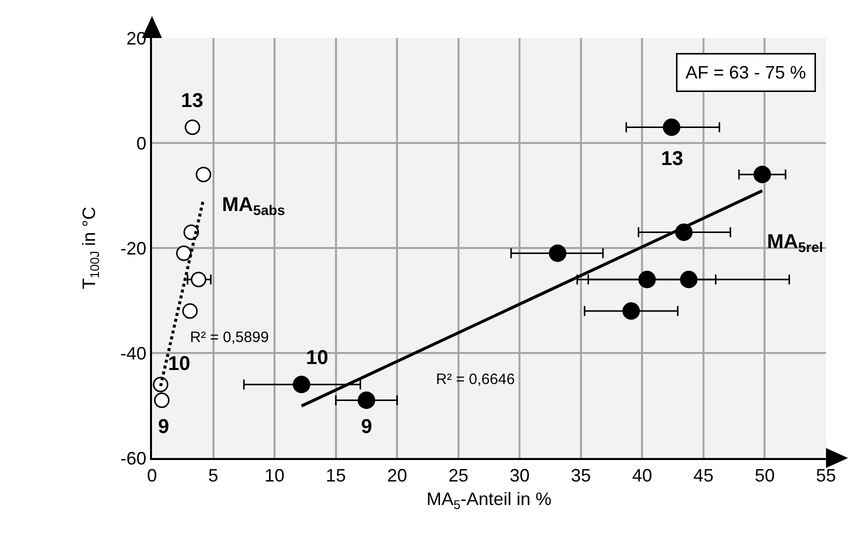 The image size is (856, 545). Describe the element at coordinates (764, 476) in the screenshot. I see `x-tick-label: 50` at that location.